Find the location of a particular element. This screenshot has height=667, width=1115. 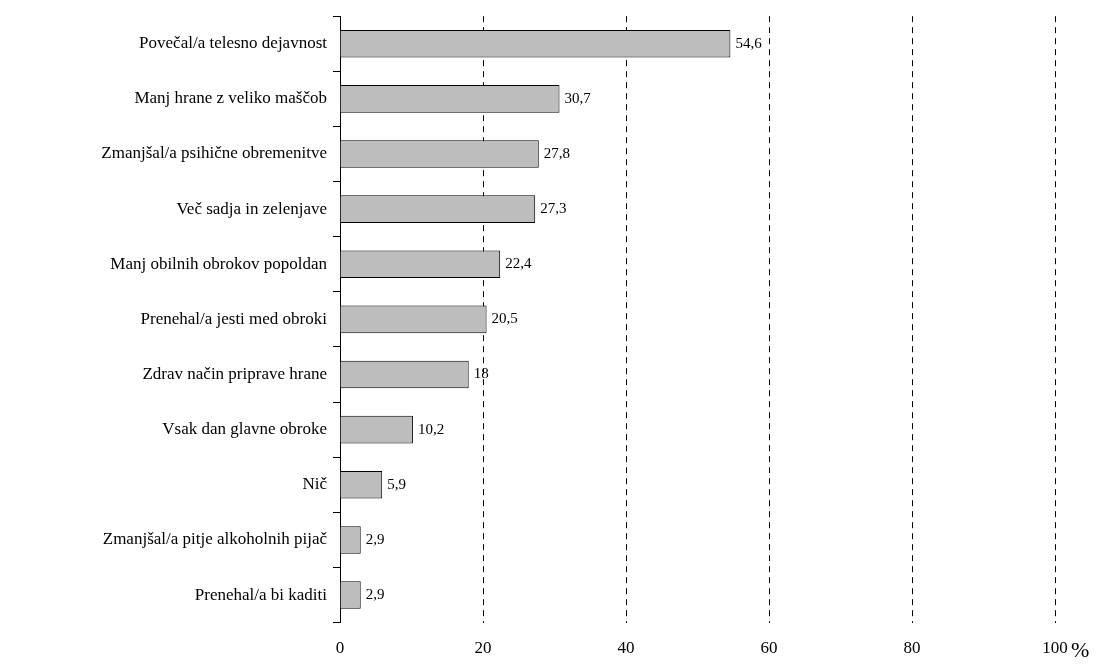

y-tick-label: Prenehal/a bi kaditi is located at coordinates (261, 594).